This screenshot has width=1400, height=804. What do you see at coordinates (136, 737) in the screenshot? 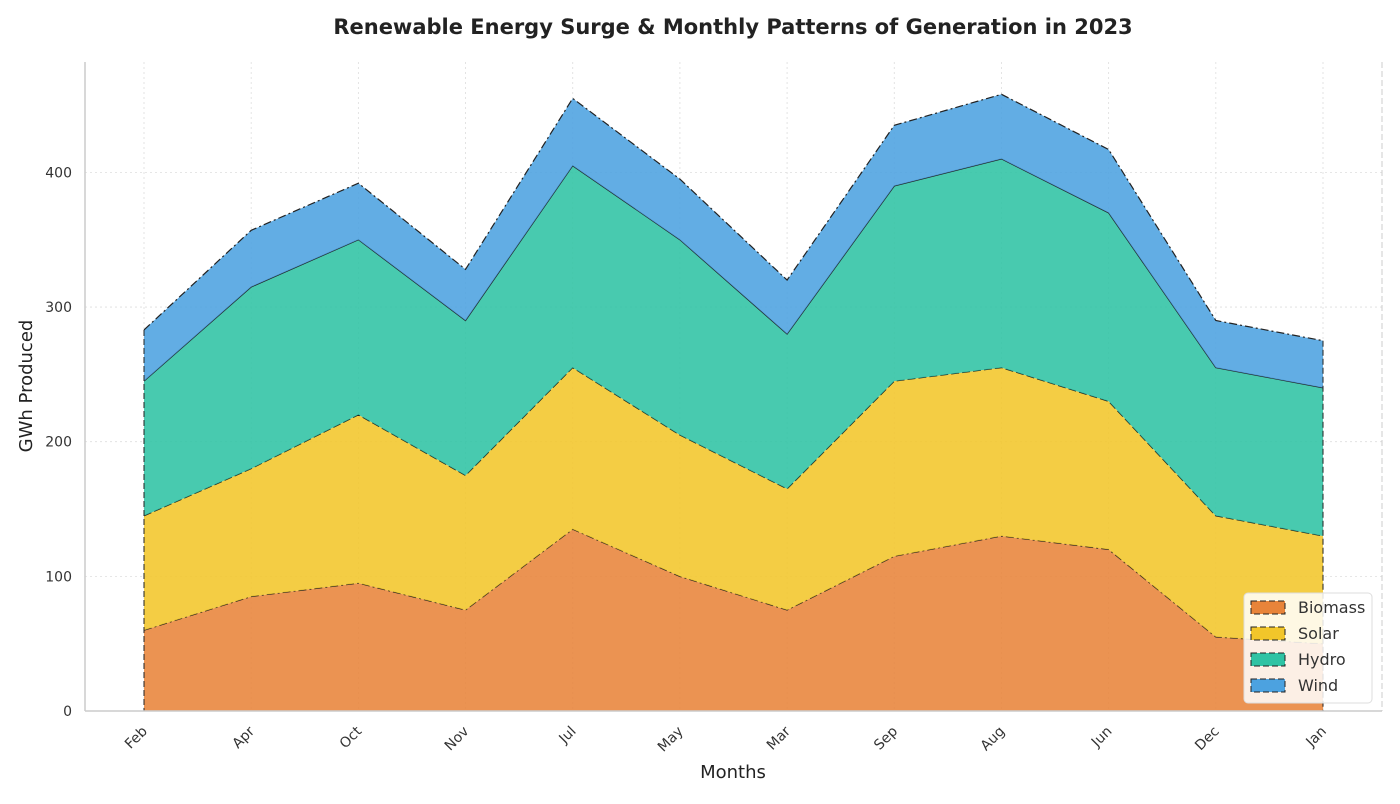
I see `x-tick-label: Feb` at bounding box center [136, 737].